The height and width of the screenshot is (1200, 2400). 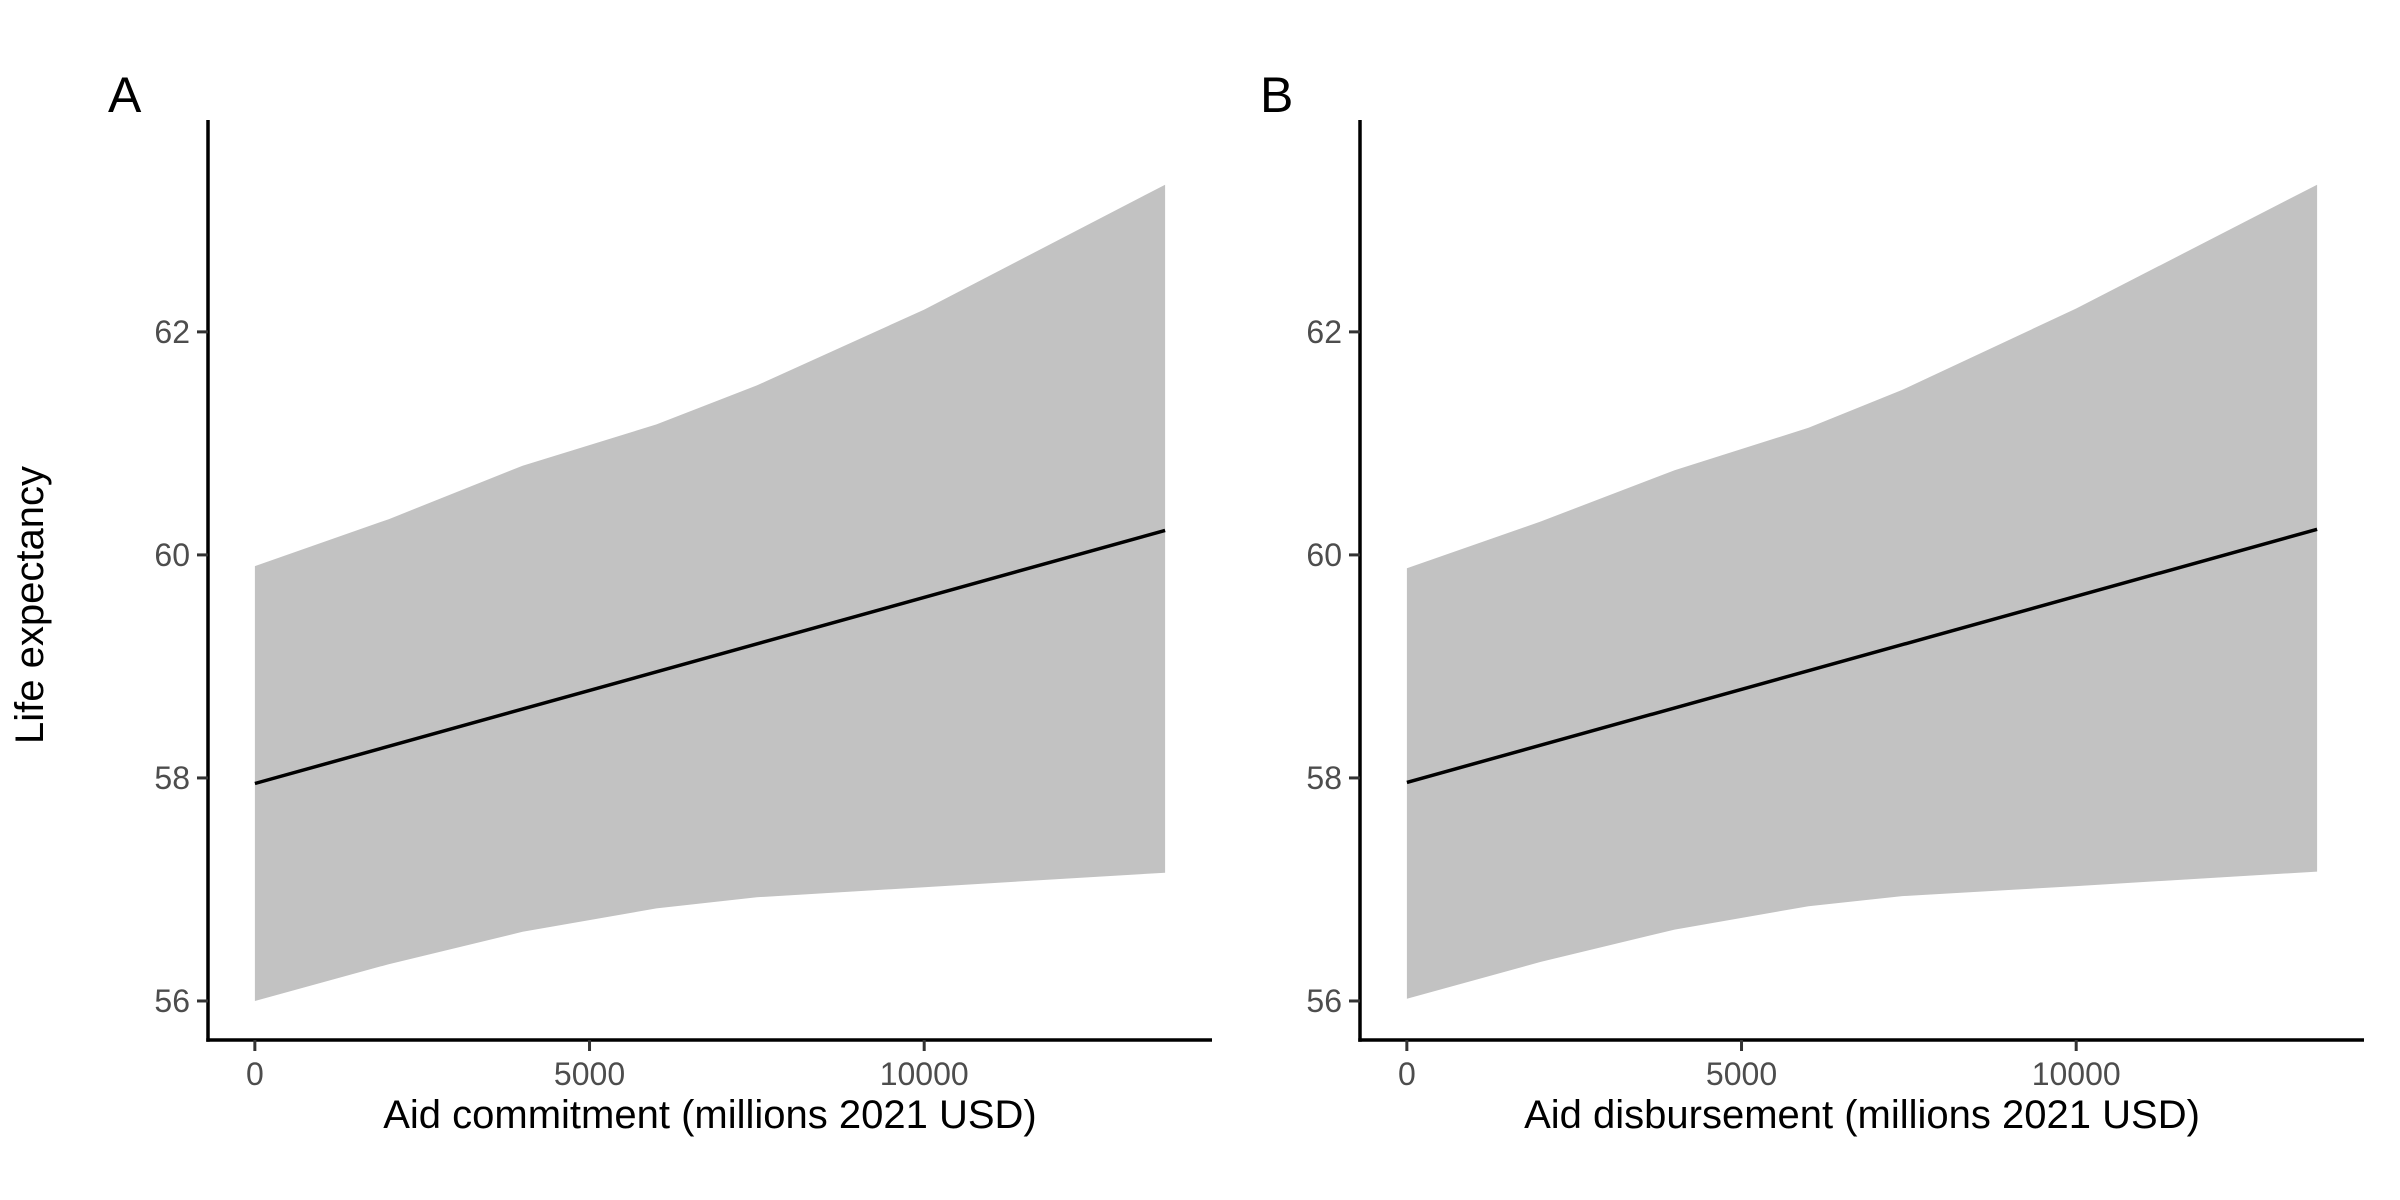 I want to click on x-axis-title: Aid commitment (millions 2021 USD), so click(x=710, y=1115).